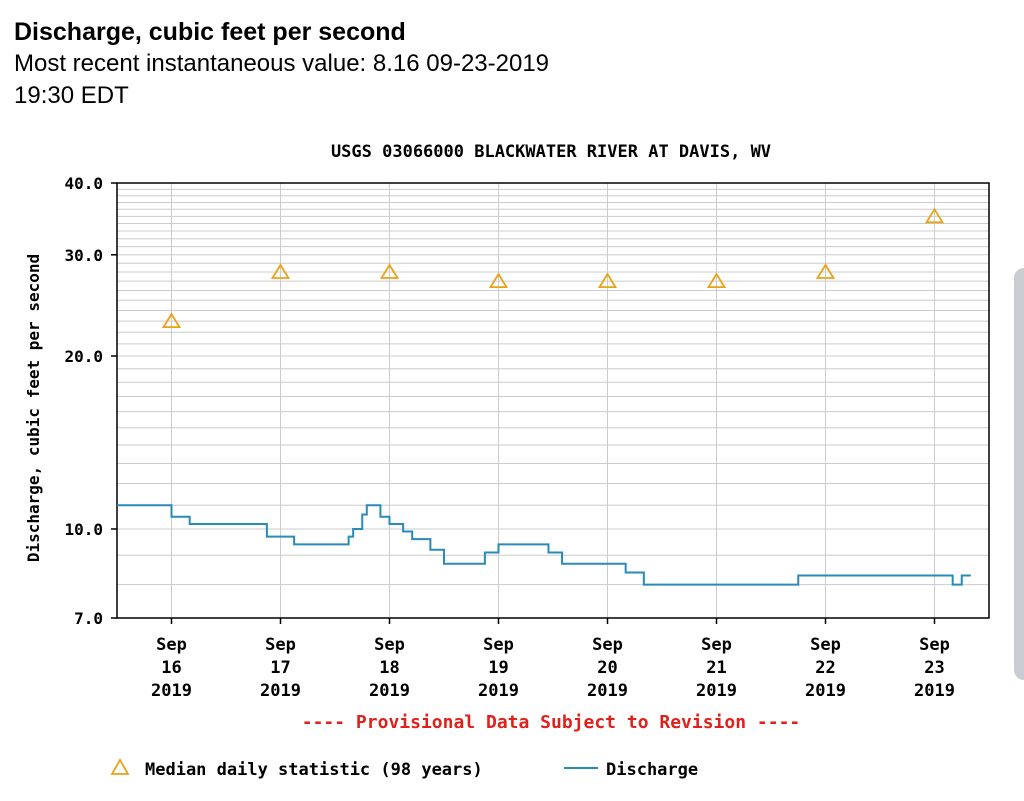  I want to click on x-tick-label: 21, so click(716, 668).